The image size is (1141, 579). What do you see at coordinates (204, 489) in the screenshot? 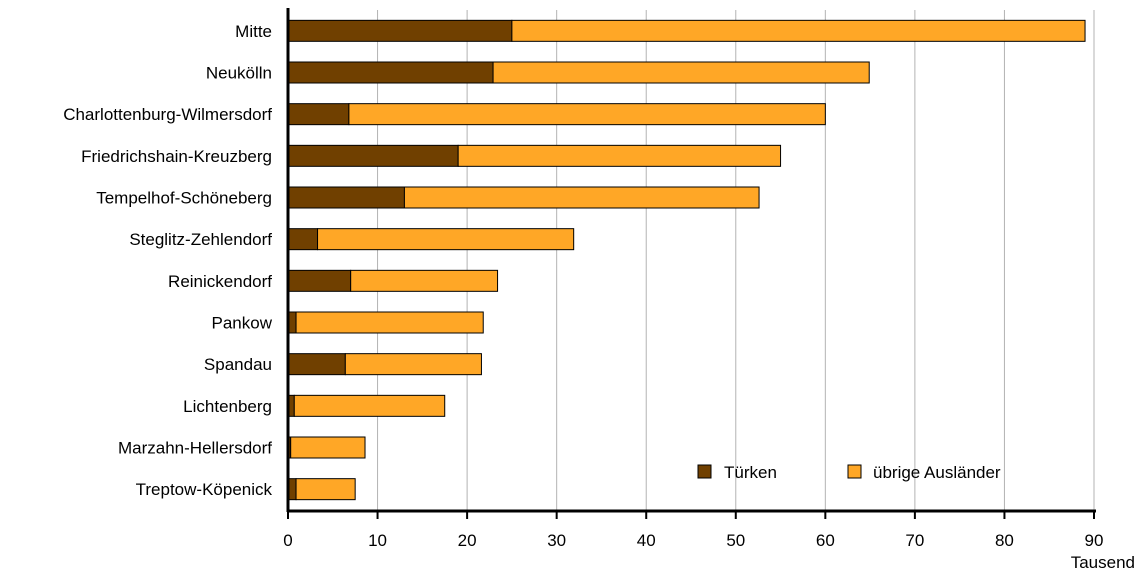
I see `category-label-treptow-k-penick: Treptow-Köpenick` at bounding box center [204, 489].